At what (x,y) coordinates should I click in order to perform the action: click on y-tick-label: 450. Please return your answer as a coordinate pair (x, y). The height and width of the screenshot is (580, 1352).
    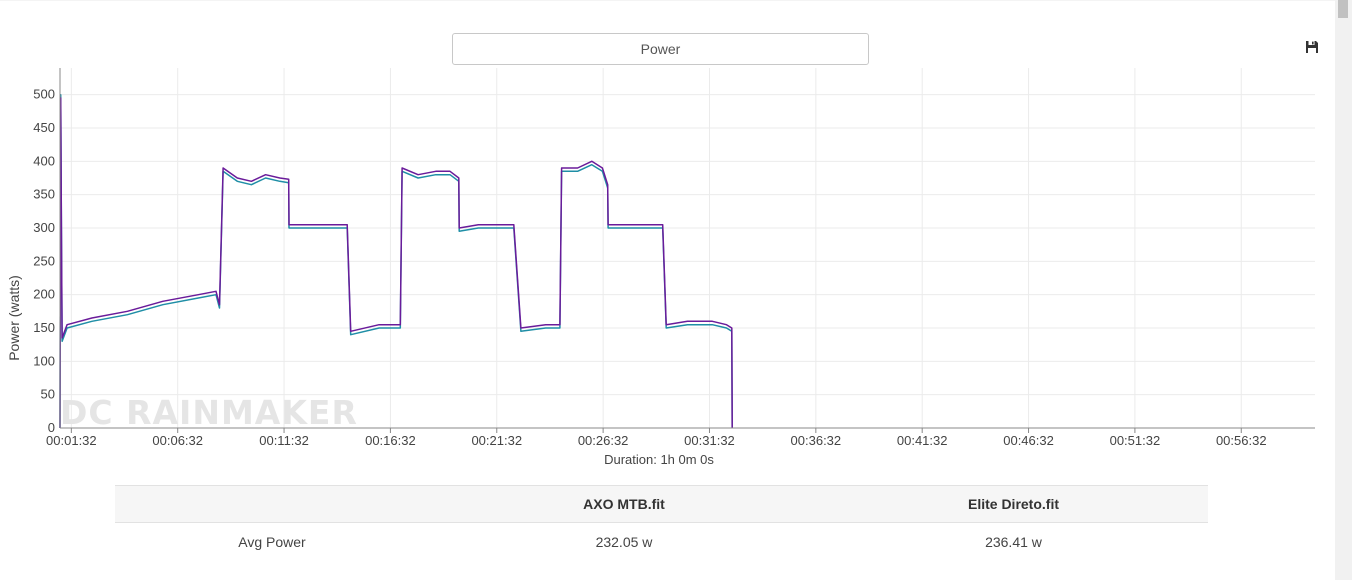
    Looking at the image, I should click on (44, 127).